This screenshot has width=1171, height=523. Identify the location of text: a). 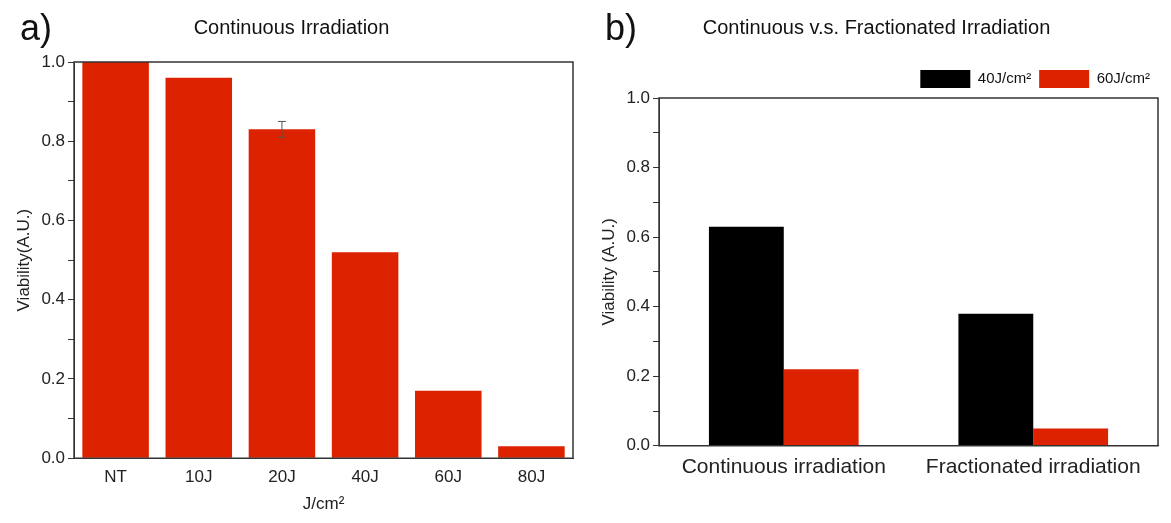
(36, 27).